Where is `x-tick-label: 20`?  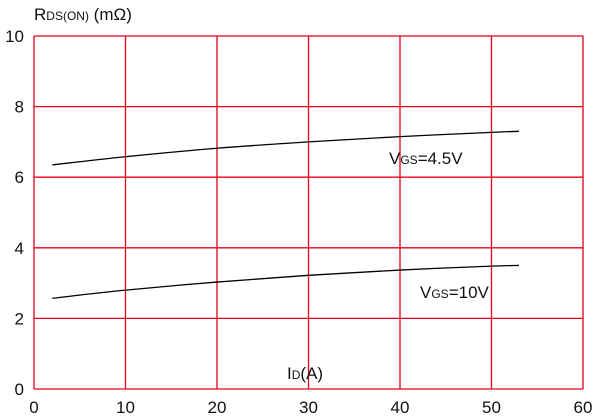
x-tick-label: 20 is located at coordinates (217, 407).